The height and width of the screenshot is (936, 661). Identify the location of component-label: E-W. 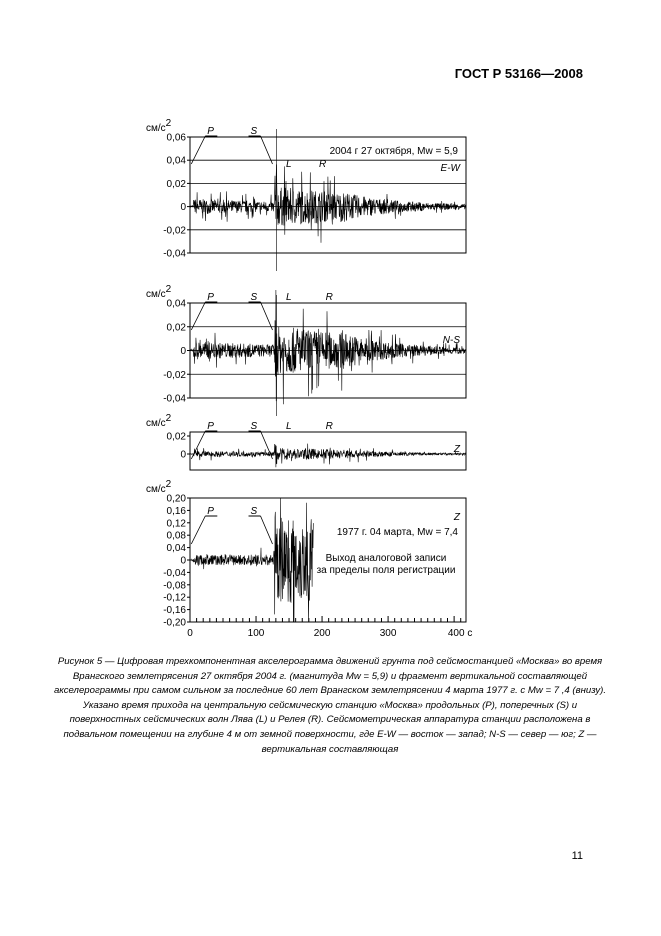
(451, 168).